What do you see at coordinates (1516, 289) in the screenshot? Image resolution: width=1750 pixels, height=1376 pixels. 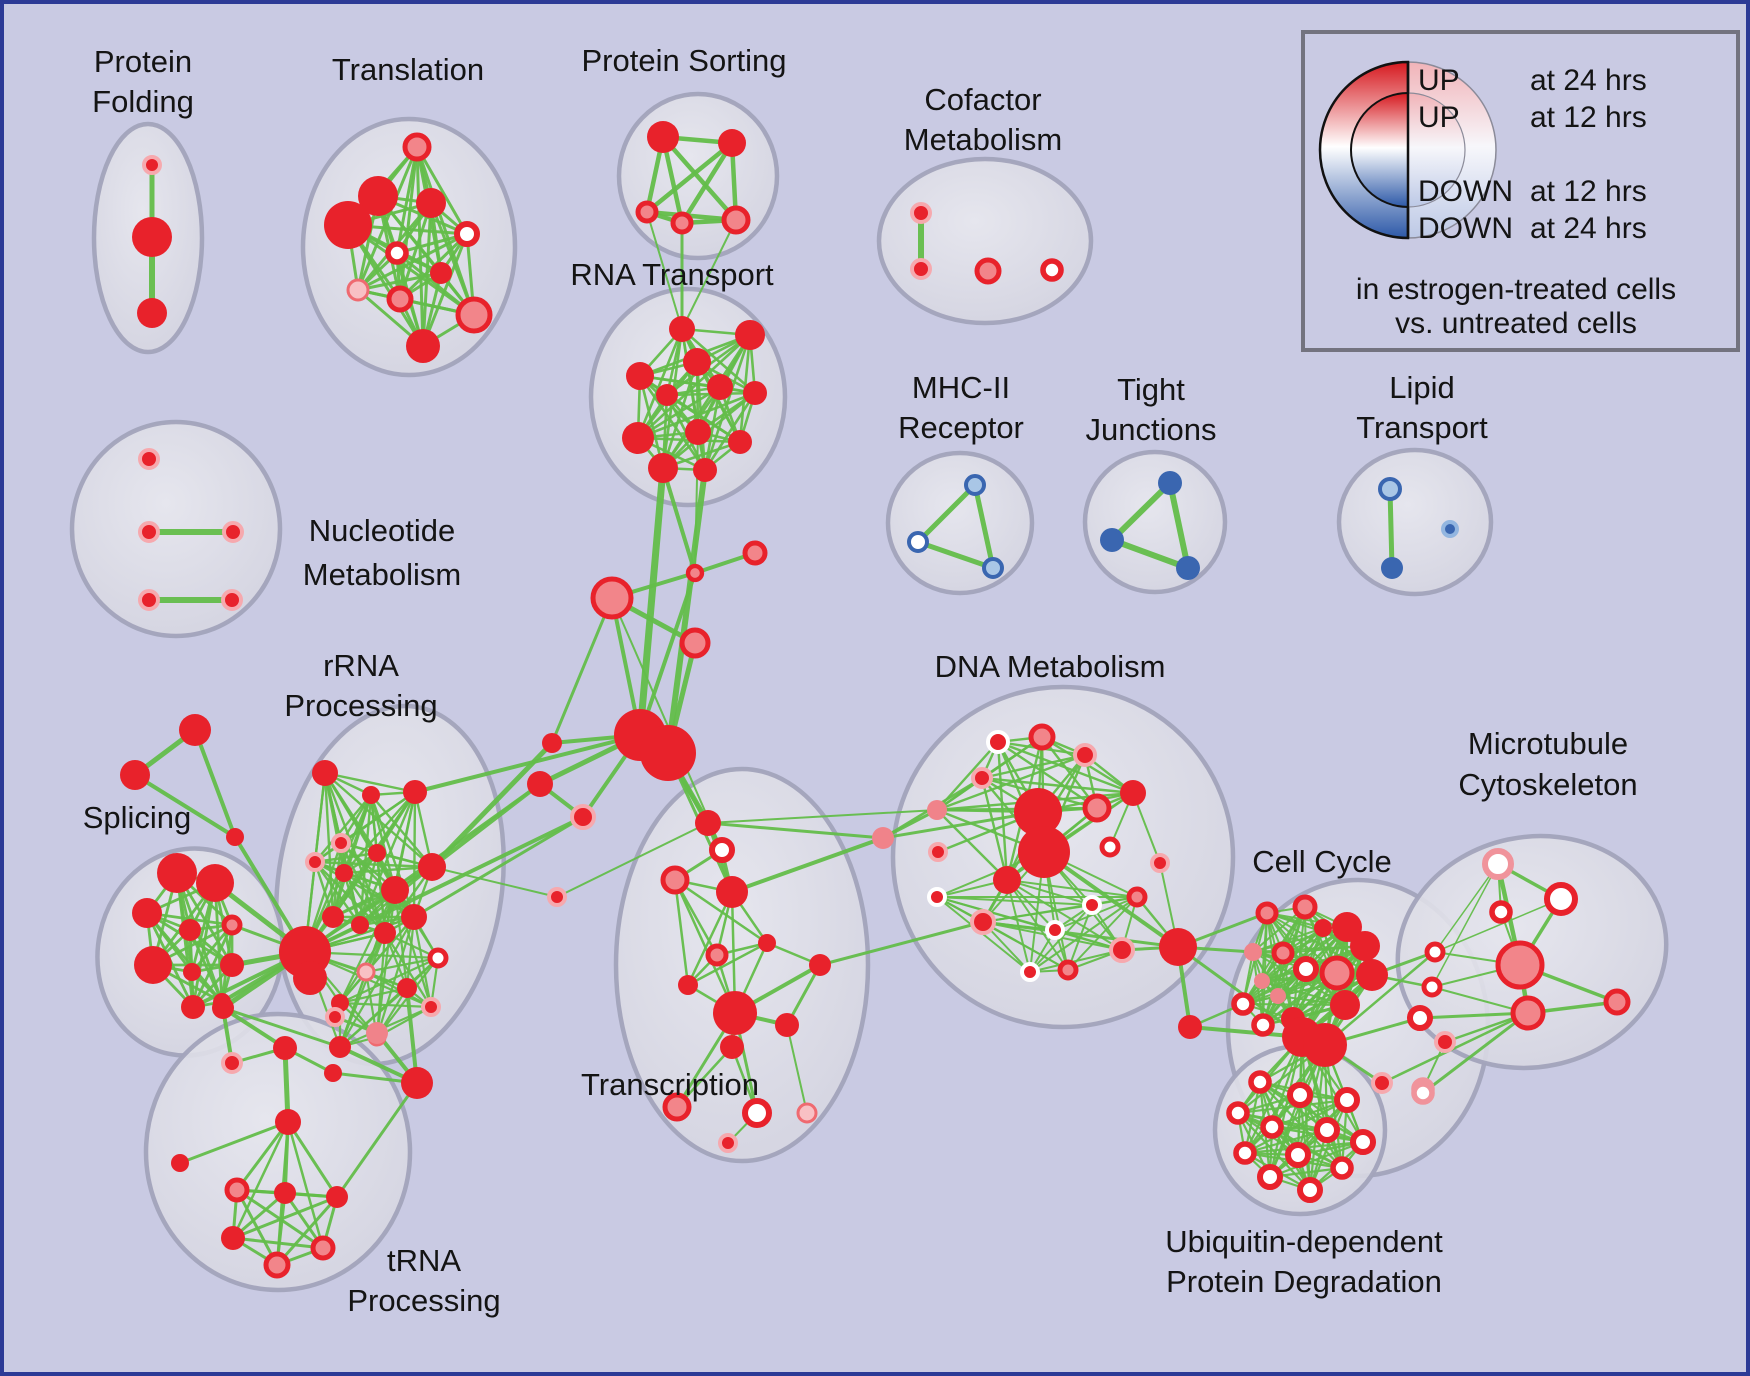 I see `legend-footer-line1: in estrogen-treated cells` at bounding box center [1516, 289].